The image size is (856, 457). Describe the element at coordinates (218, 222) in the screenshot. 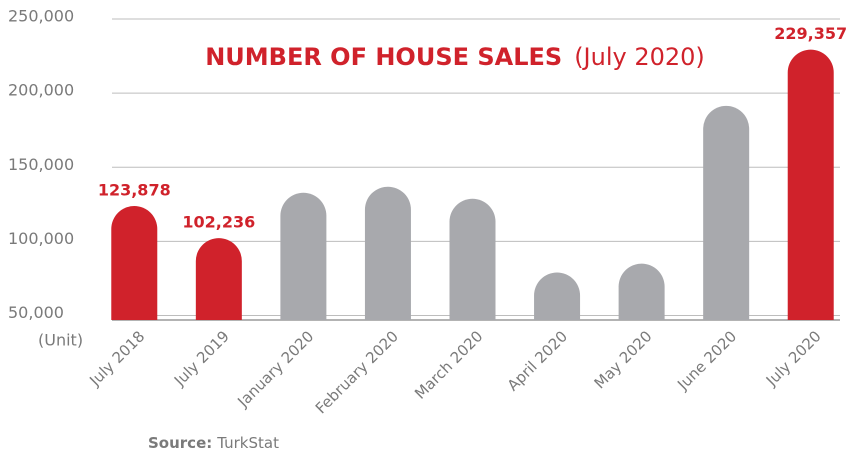

I see `value-label: 102,236` at that location.